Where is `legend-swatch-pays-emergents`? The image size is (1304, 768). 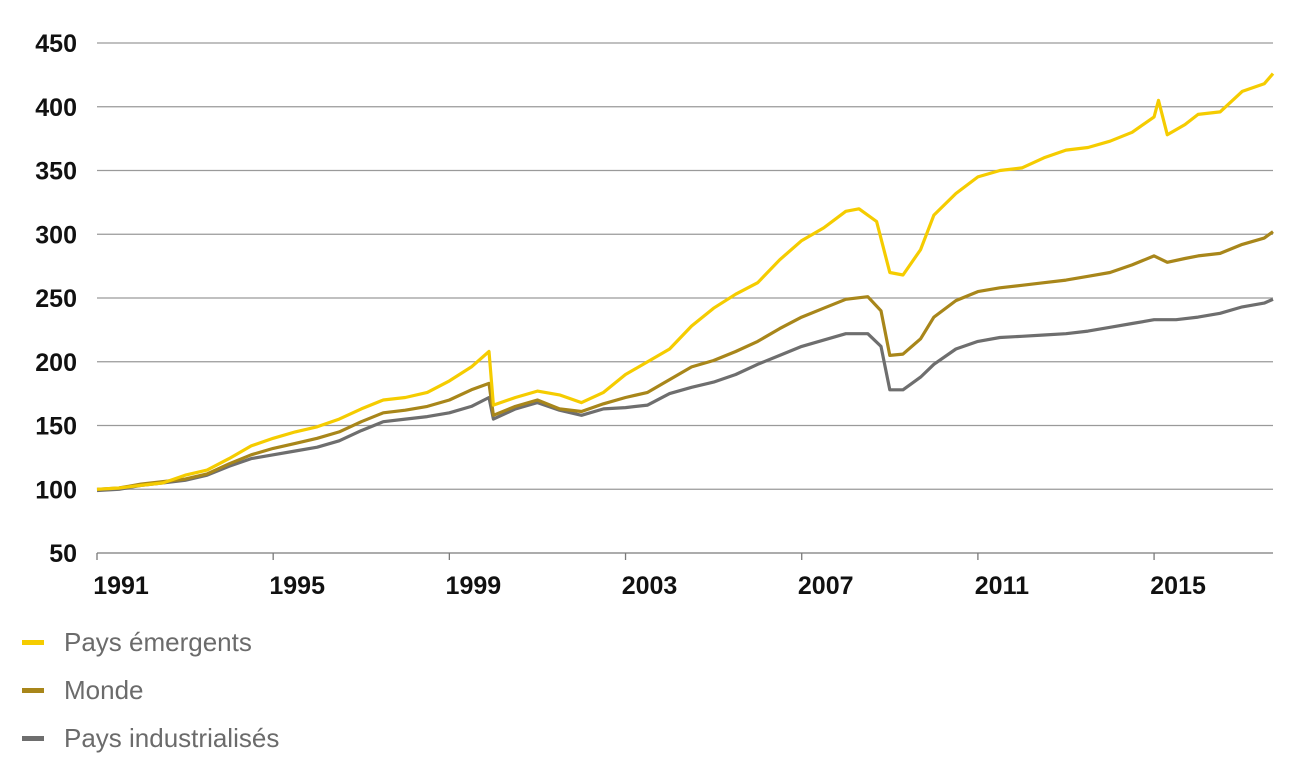
legend-swatch-pays-emergents is located at coordinates (33, 642).